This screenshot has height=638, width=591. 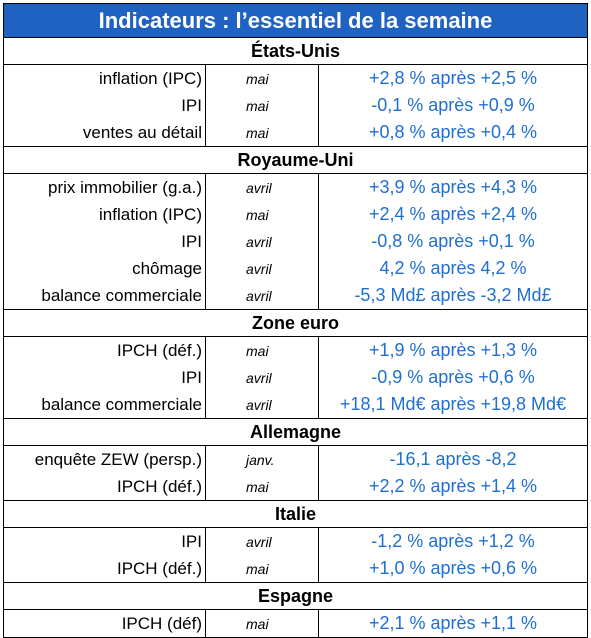 I want to click on table-row: ventes au détail mai +0,8 % après +0,4 %, so click(x=295, y=132).